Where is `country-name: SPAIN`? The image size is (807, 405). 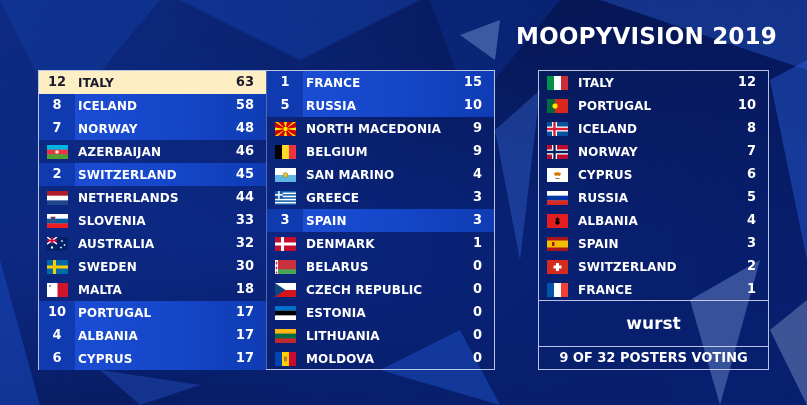
country-name: SPAIN is located at coordinates (326, 220).